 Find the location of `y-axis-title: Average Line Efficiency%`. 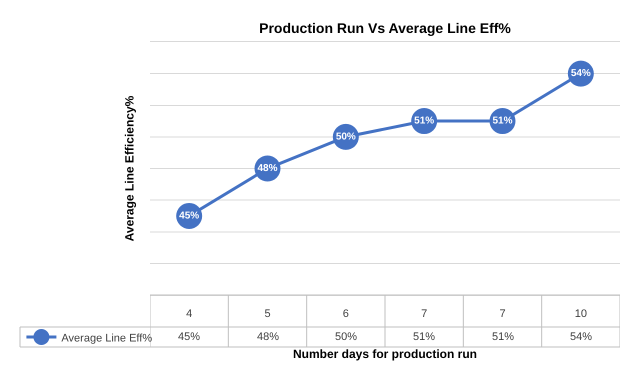

y-axis-title: Average Line Efficiency% is located at coordinates (129, 168).